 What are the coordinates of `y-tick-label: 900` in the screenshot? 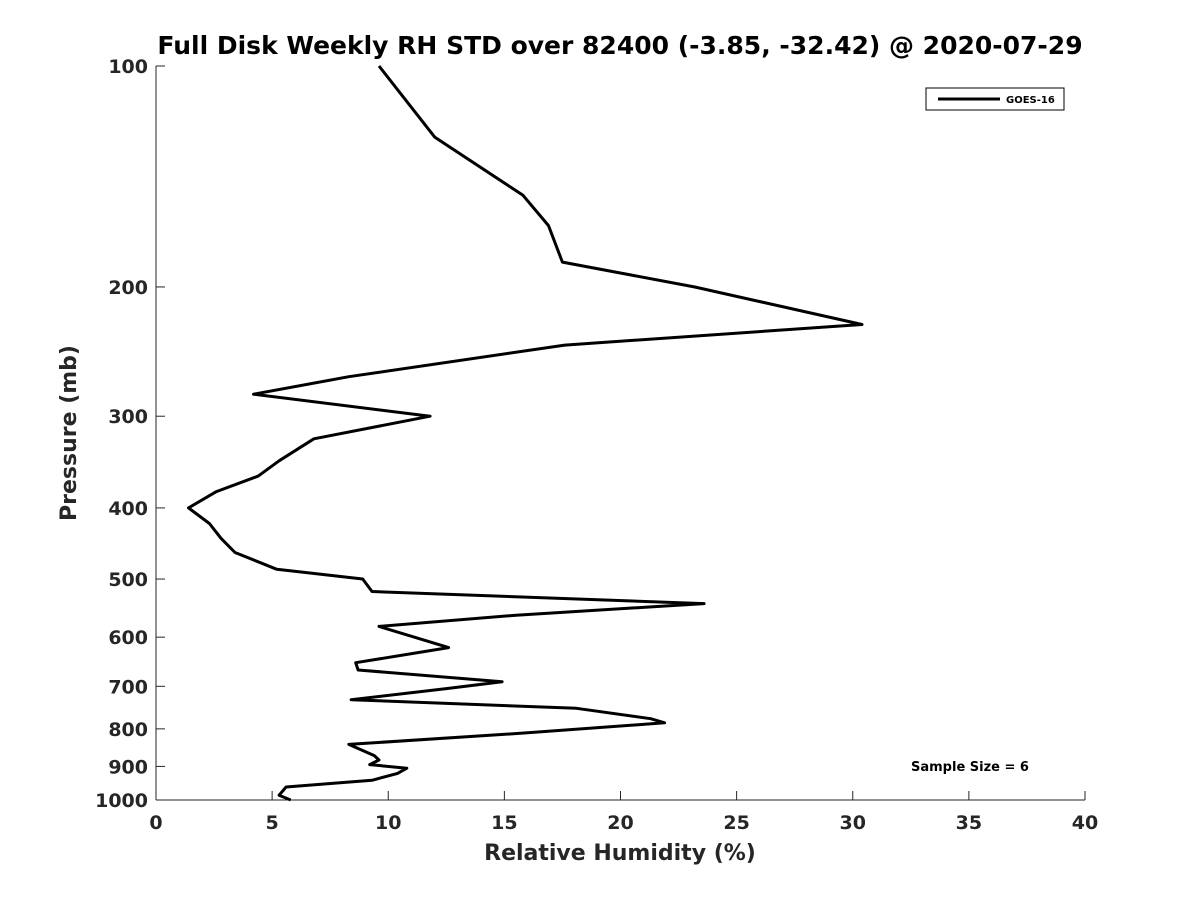 It's located at (128, 767).